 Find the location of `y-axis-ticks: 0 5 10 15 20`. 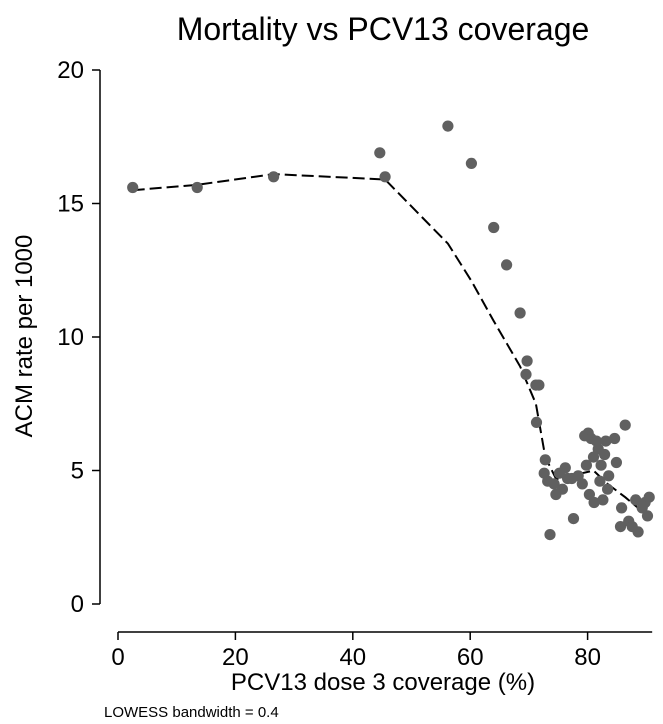

y-axis-ticks: 0 5 10 15 20 is located at coordinates (78, 337).